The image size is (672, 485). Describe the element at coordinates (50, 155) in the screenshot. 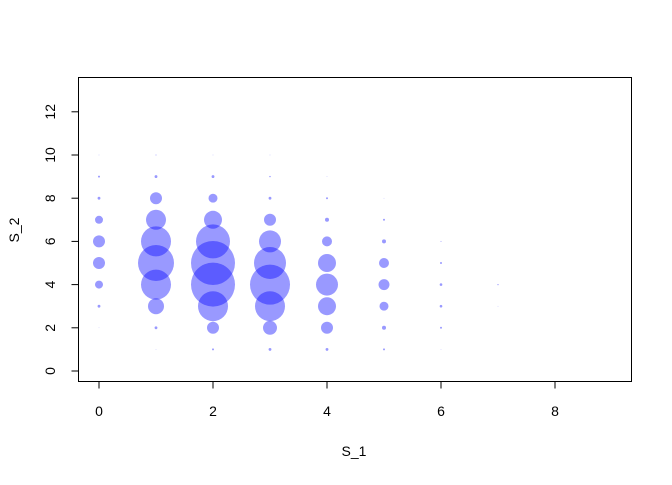

I see `y-tick-label: 10` at that location.